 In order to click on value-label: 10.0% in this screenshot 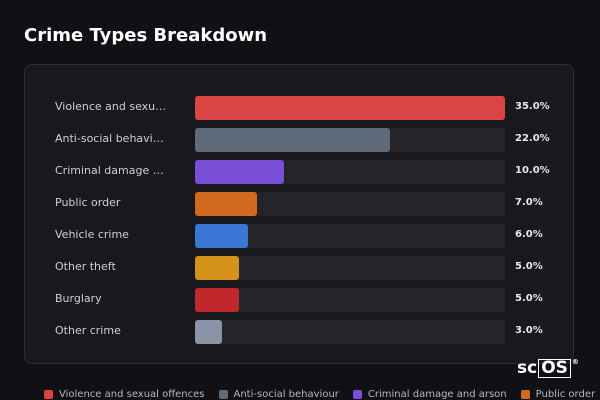, I will do `click(532, 170)`.